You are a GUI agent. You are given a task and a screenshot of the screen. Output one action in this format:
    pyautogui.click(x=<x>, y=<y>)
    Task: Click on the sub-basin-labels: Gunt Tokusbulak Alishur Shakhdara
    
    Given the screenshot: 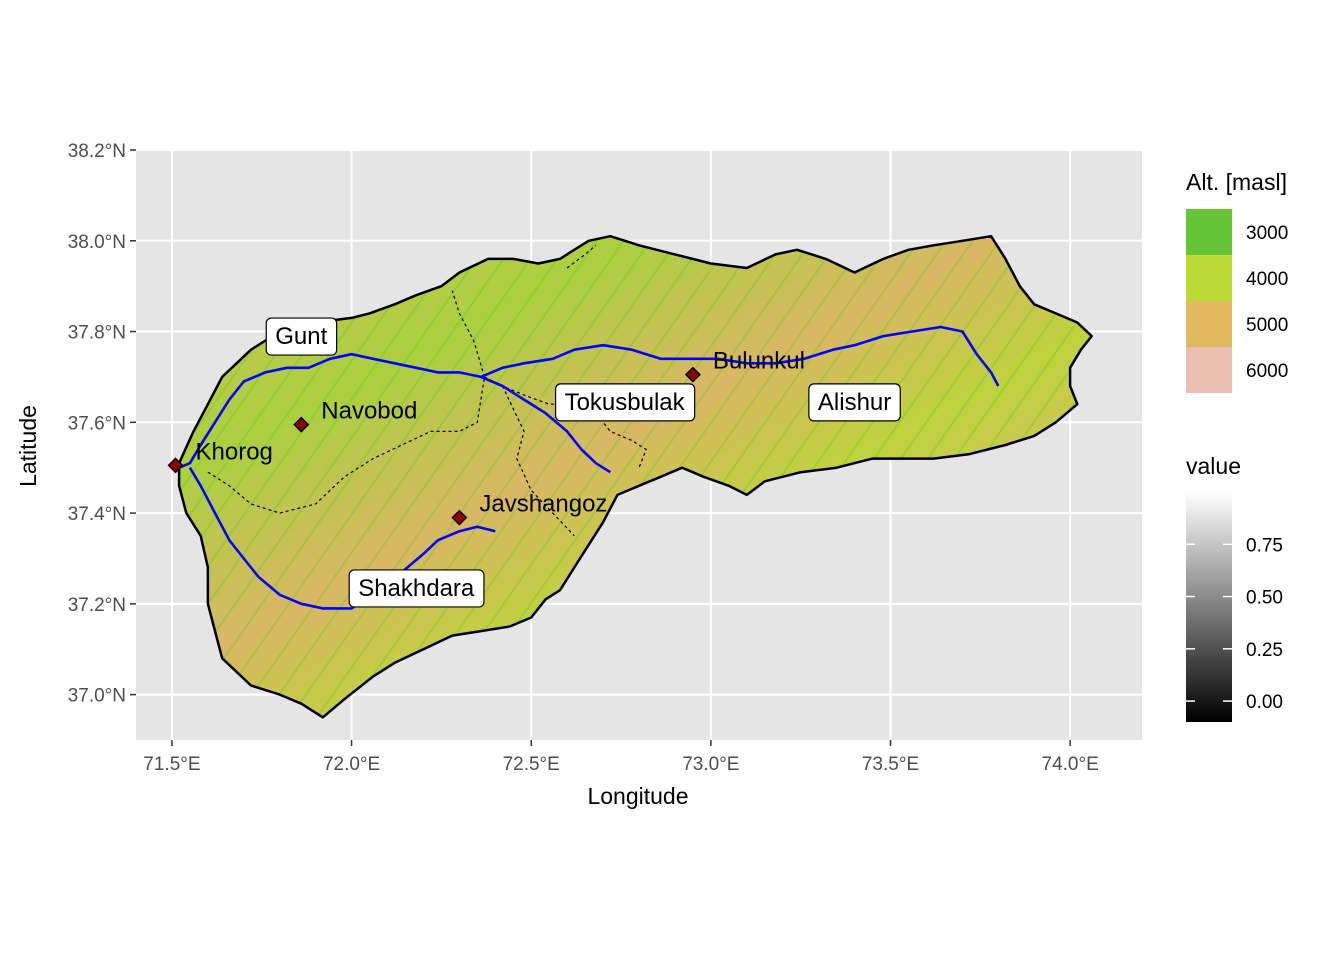 What is the action you would take?
    pyautogui.click(x=583, y=462)
    